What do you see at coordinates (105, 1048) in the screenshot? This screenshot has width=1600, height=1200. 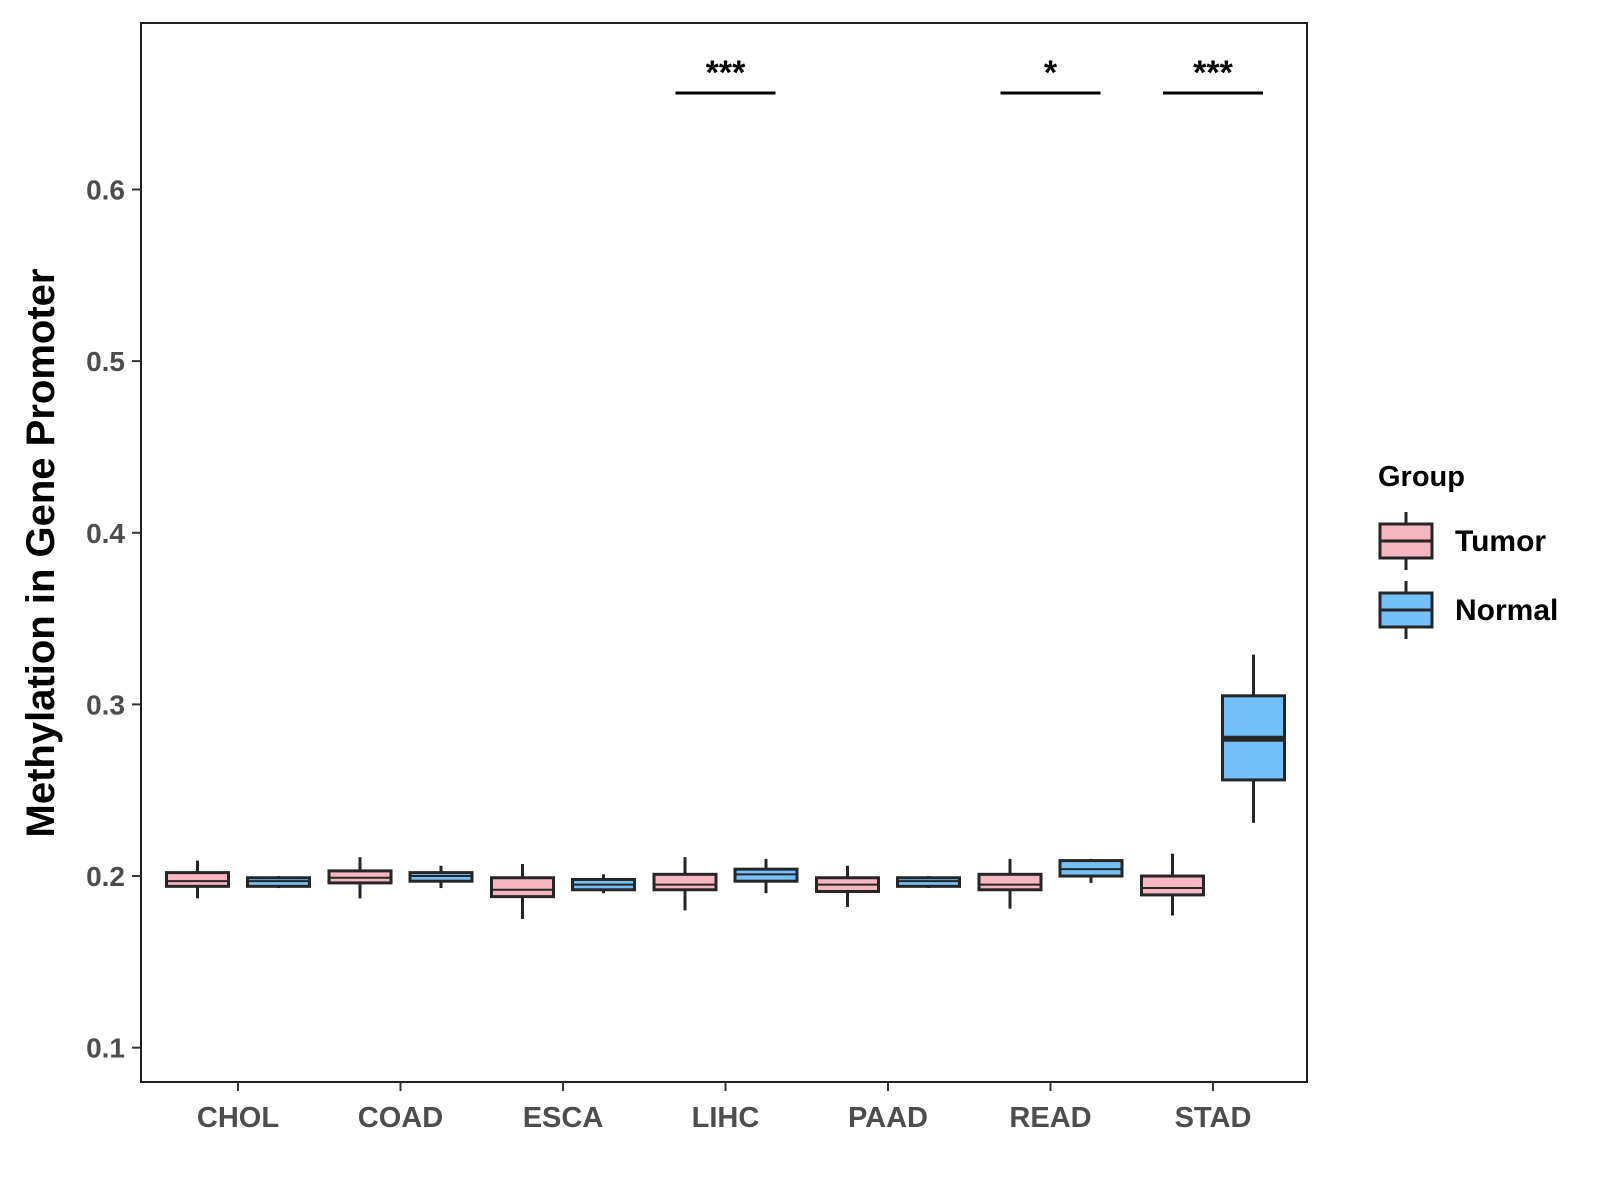 I see `y-tick-label: 0.1` at bounding box center [105, 1048].